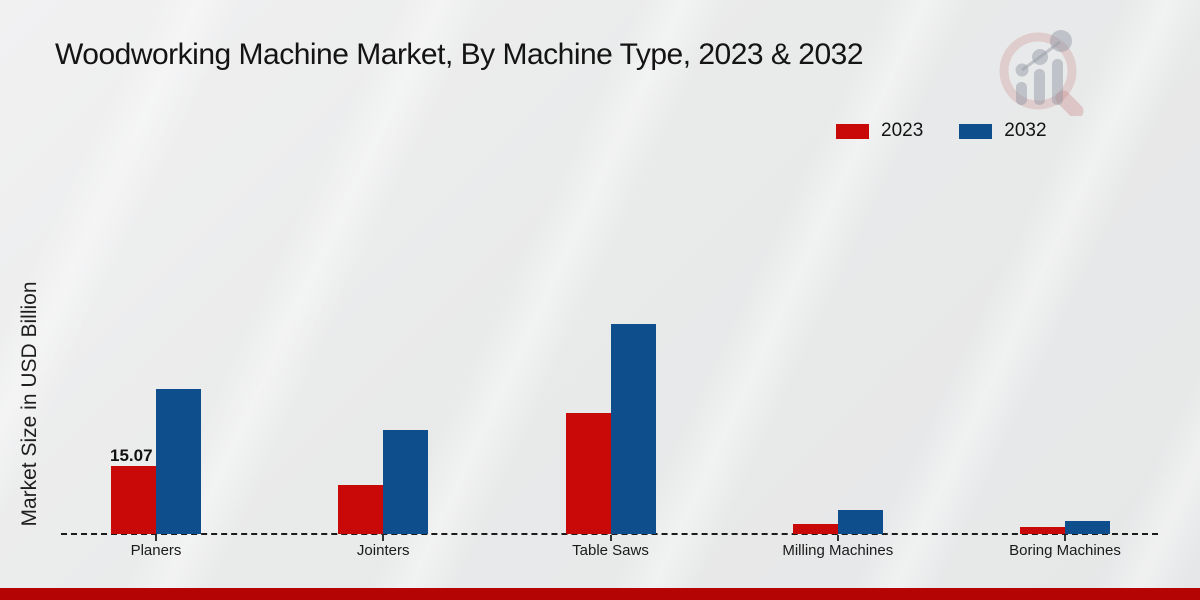 Image resolution: width=1200 pixels, height=600 pixels. Describe the element at coordinates (1065, 550) in the screenshot. I see `category-label-boring-machines: Boring Machines` at that location.